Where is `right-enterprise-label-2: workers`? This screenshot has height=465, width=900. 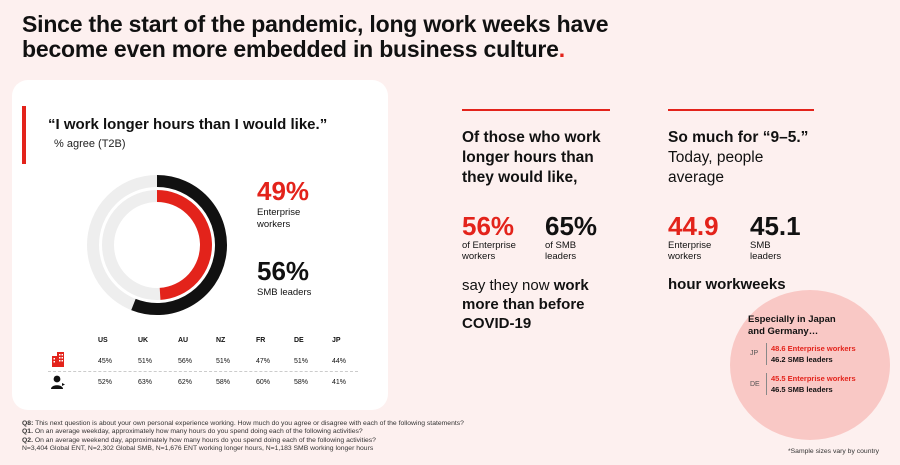
right-enterprise-label-2: workers is located at coordinates (685, 256).